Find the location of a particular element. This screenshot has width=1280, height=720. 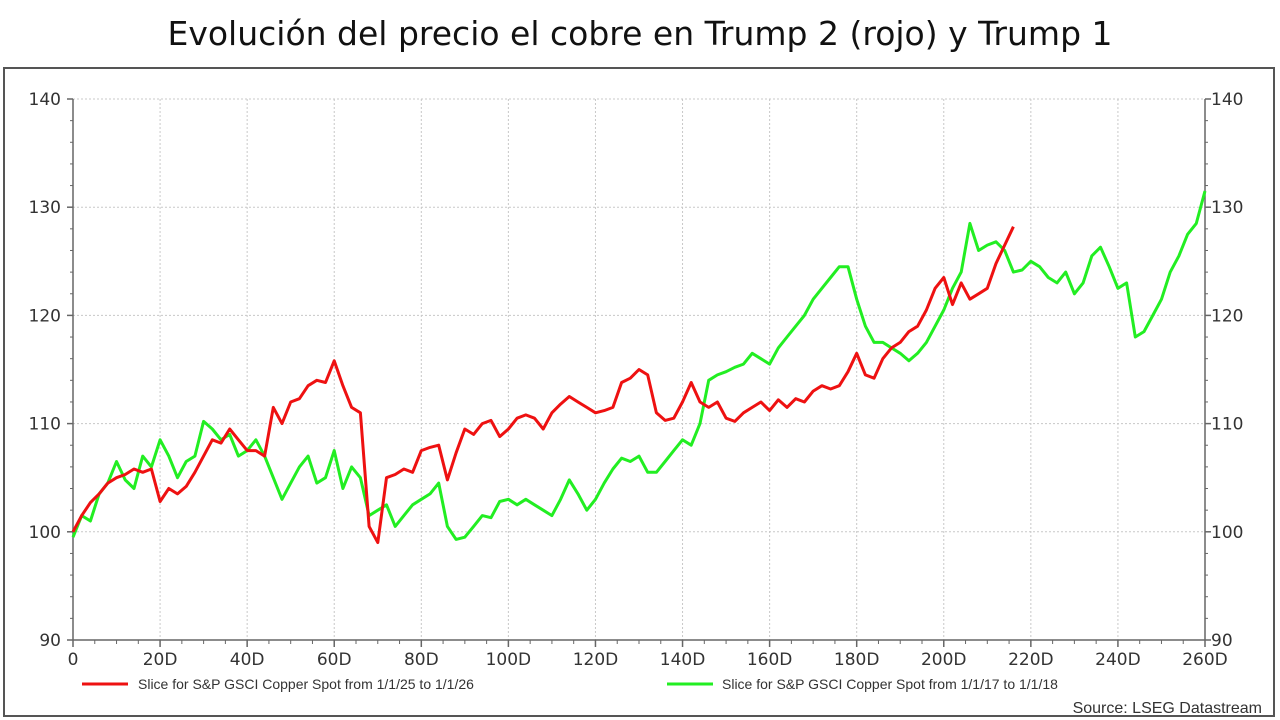

x-tick-label: 120D is located at coordinates (596, 660).